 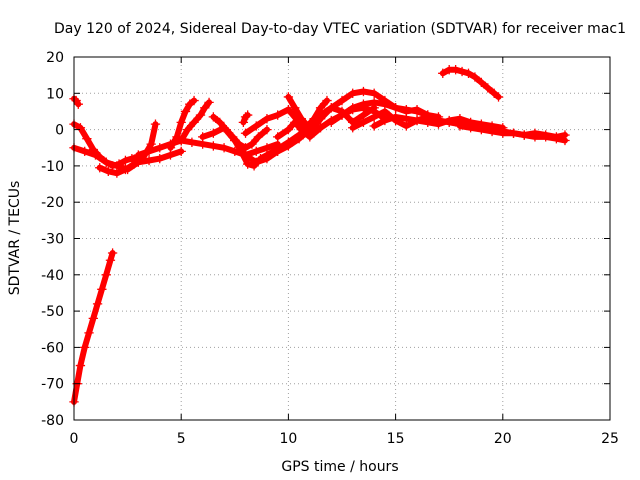 What do you see at coordinates (52, 312) in the screenshot?
I see `y-tick-label: -50` at bounding box center [52, 312].